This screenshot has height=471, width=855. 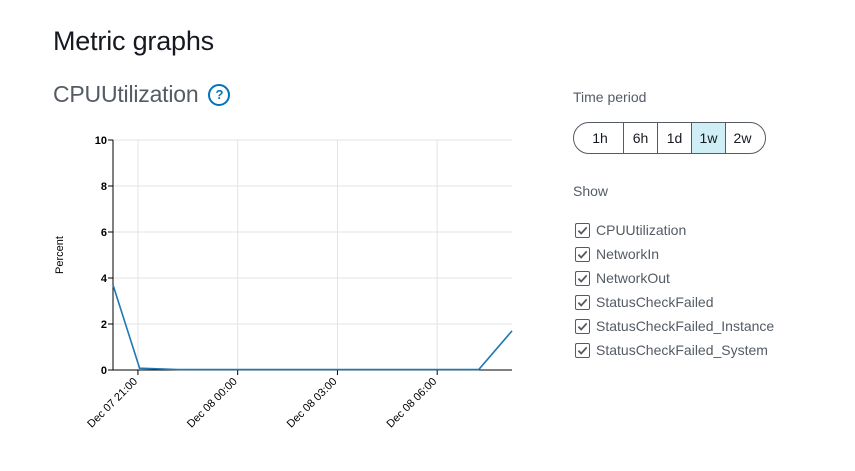 What do you see at coordinates (674, 278) in the screenshot?
I see `show-item-networkout: NetworkOut` at bounding box center [674, 278].